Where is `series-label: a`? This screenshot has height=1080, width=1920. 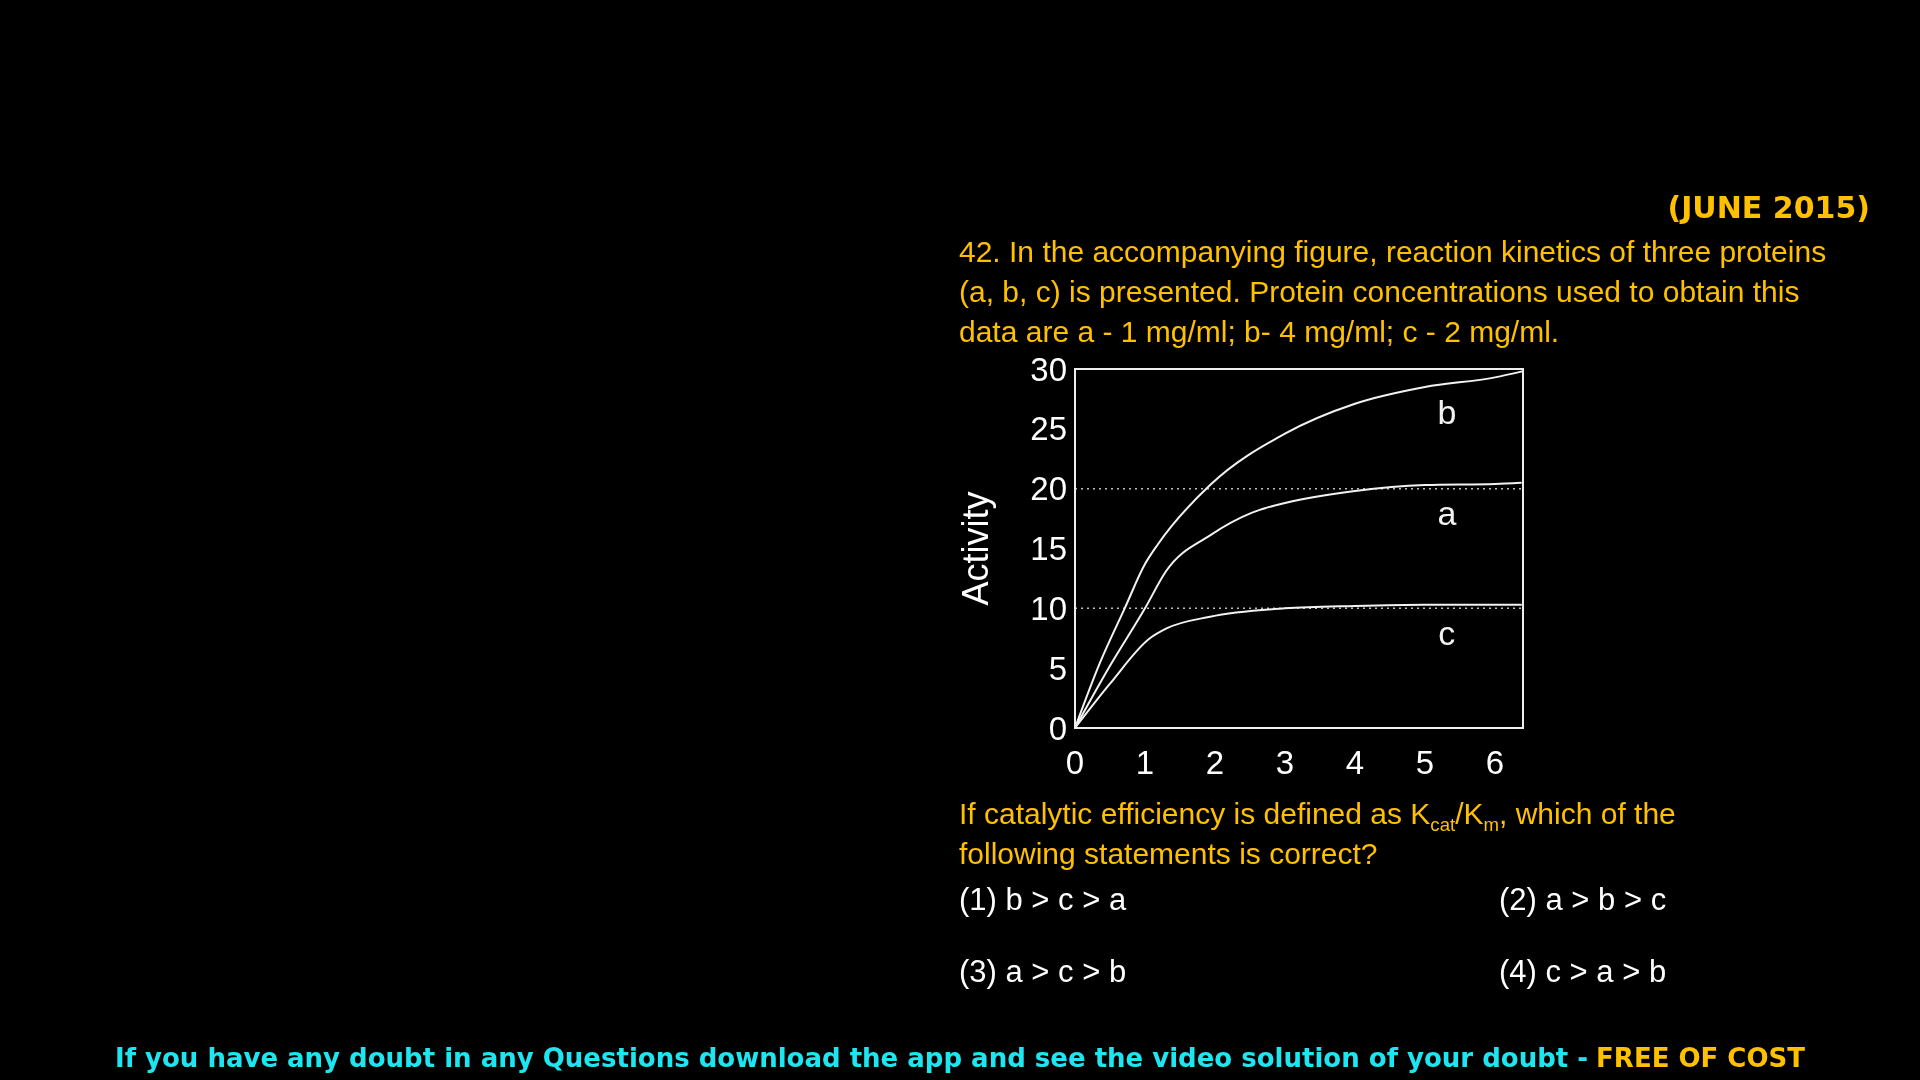 series-label: a is located at coordinates (1447, 512).